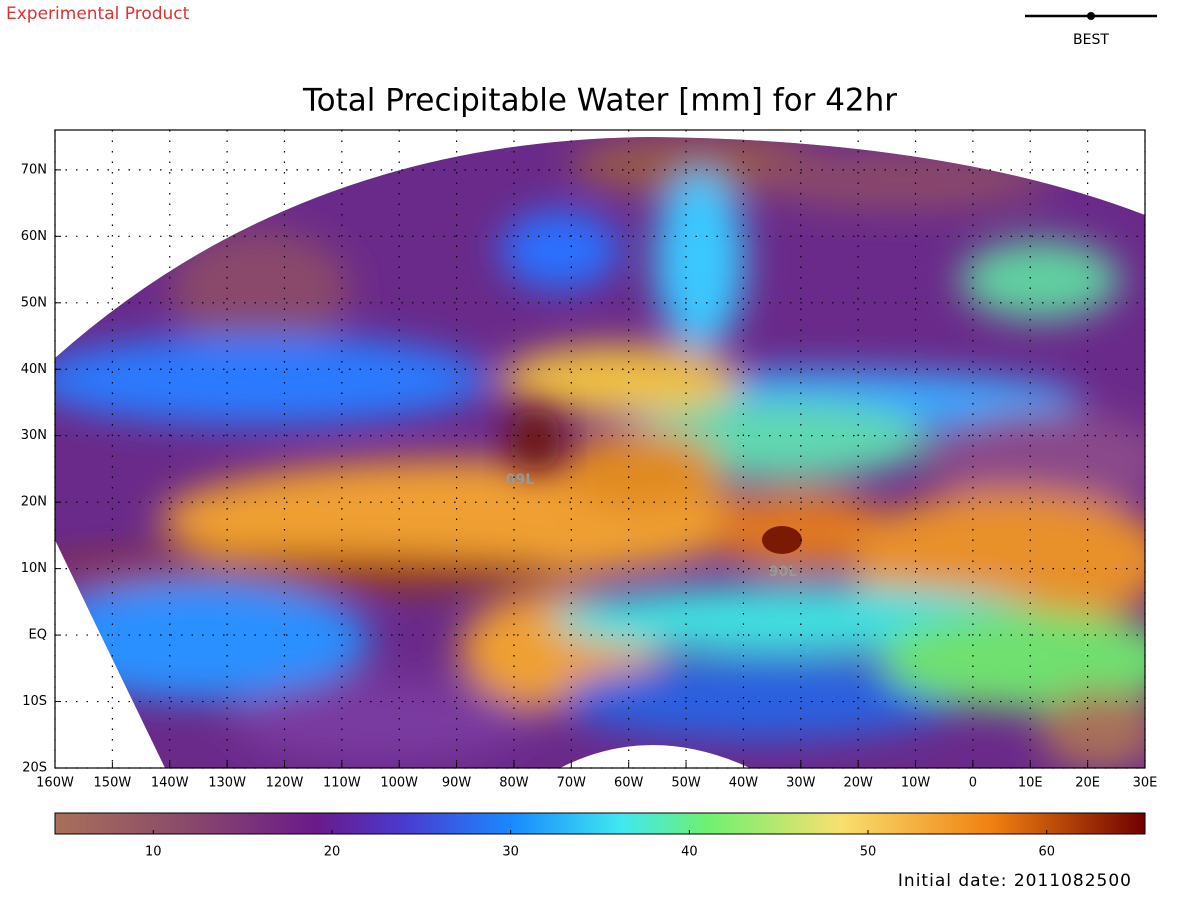 The image size is (1200, 900). I want to click on x-tick-label: 110W, so click(342, 783).